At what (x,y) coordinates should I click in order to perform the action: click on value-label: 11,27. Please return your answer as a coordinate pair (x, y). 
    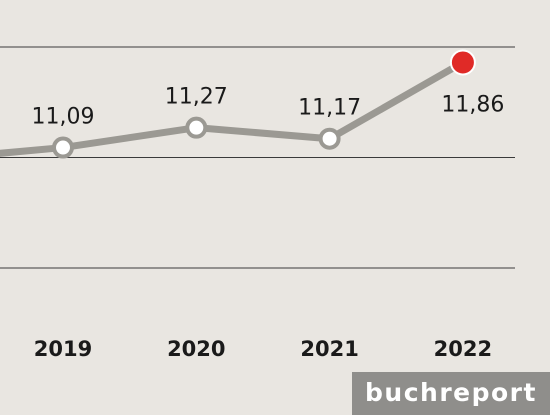
    Looking at the image, I should click on (196, 97).